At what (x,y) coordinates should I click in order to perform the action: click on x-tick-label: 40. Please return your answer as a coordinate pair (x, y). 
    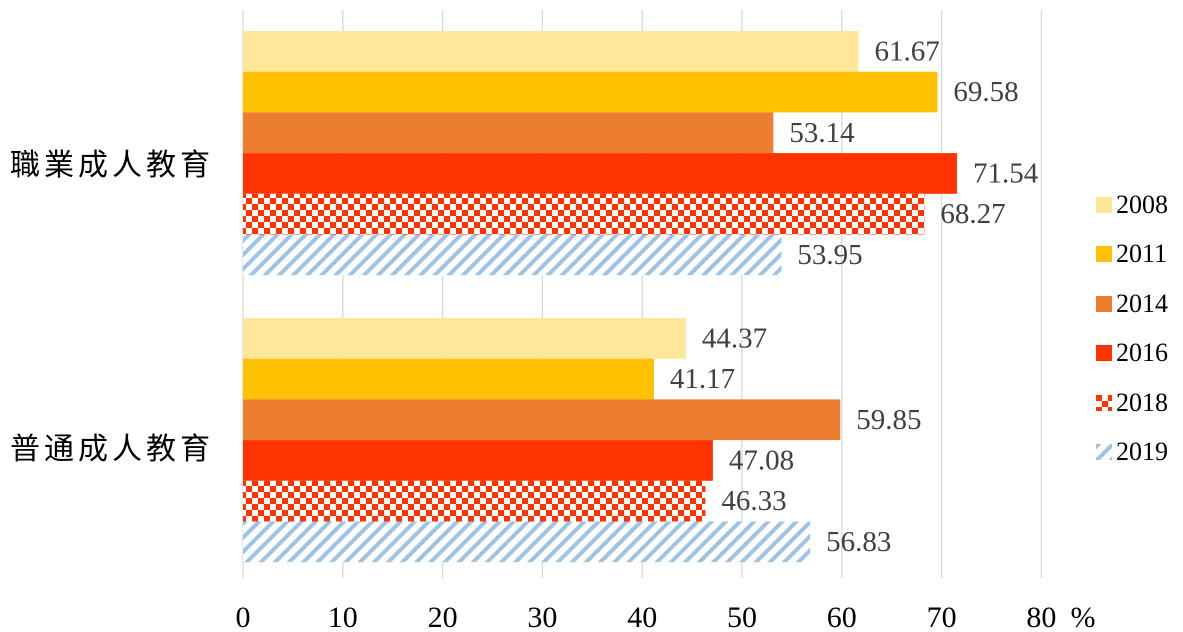
    Looking at the image, I should click on (642, 616).